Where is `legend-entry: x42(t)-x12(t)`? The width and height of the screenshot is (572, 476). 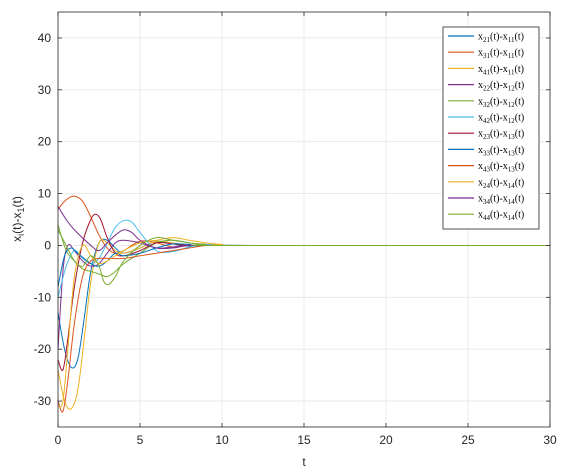 legend-entry: x42(t)-x12(t) is located at coordinates (501, 119).